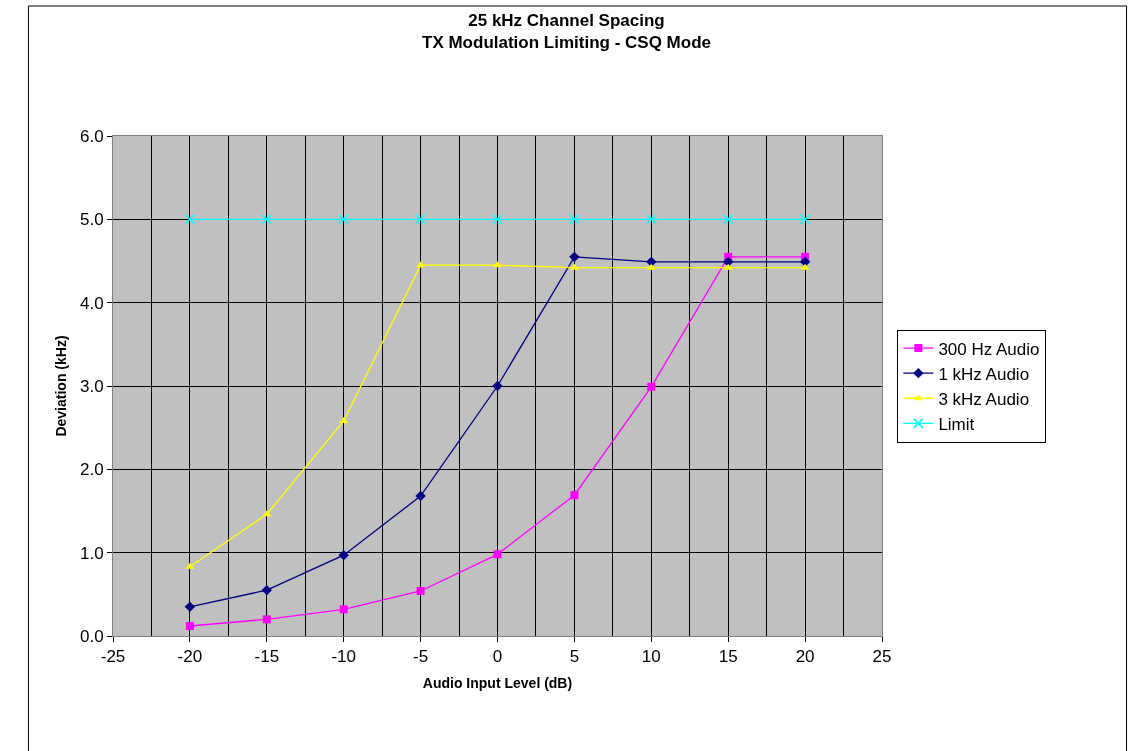  I want to click on y-tick-label: 6.0, so click(91, 136).